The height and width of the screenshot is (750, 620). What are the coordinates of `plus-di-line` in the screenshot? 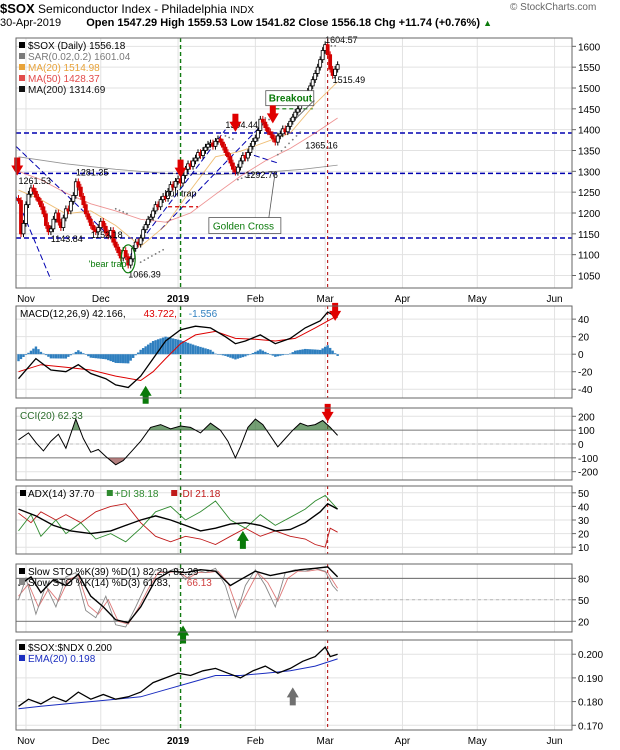 It's located at (178, 518).